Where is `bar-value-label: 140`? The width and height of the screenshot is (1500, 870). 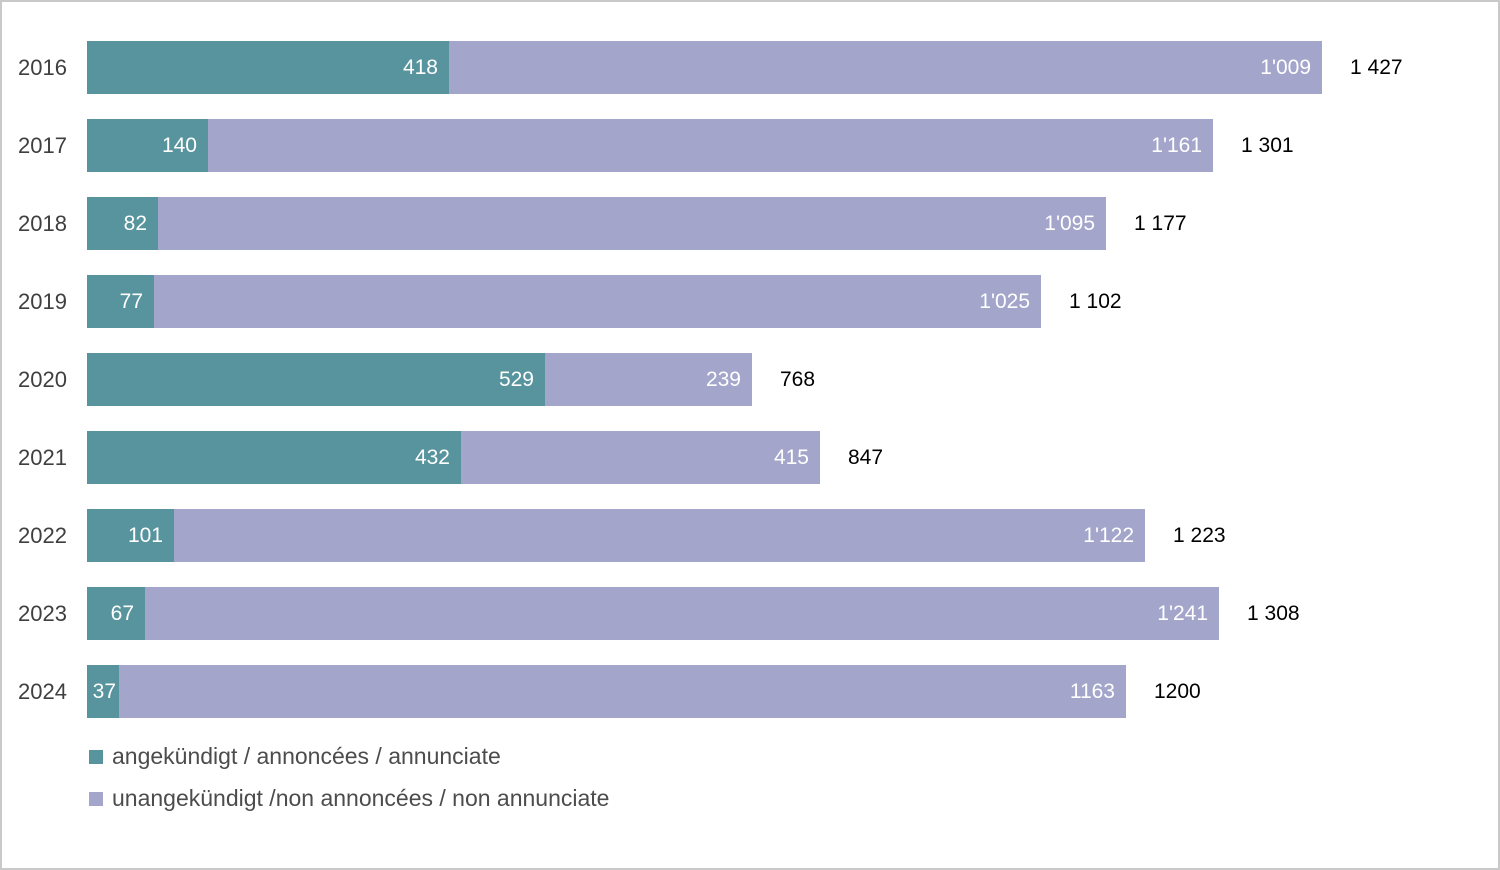
bar-value-label: 140 is located at coordinates (179, 145).